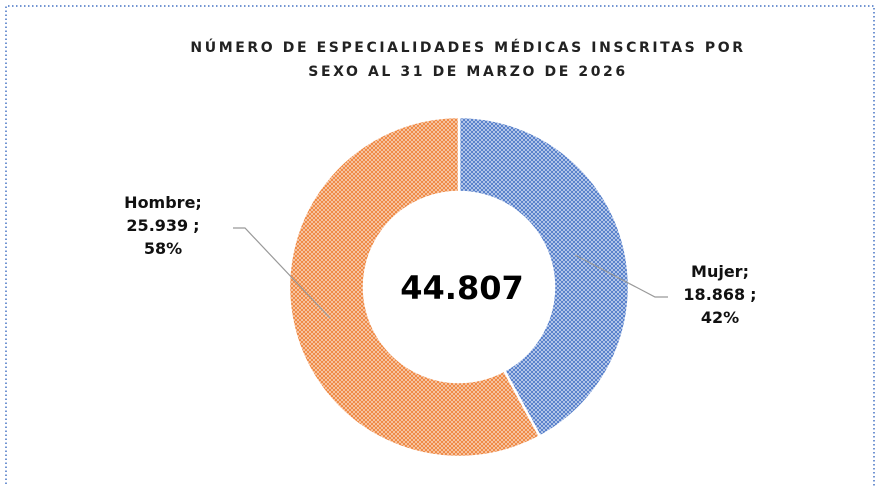 The width and height of the screenshot is (881, 486). What do you see at coordinates (467, 72) in the screenshot?
I see `chart-title: SEXO AL 31 DE MARZO DE 2026` at bounding box center [467, 72].